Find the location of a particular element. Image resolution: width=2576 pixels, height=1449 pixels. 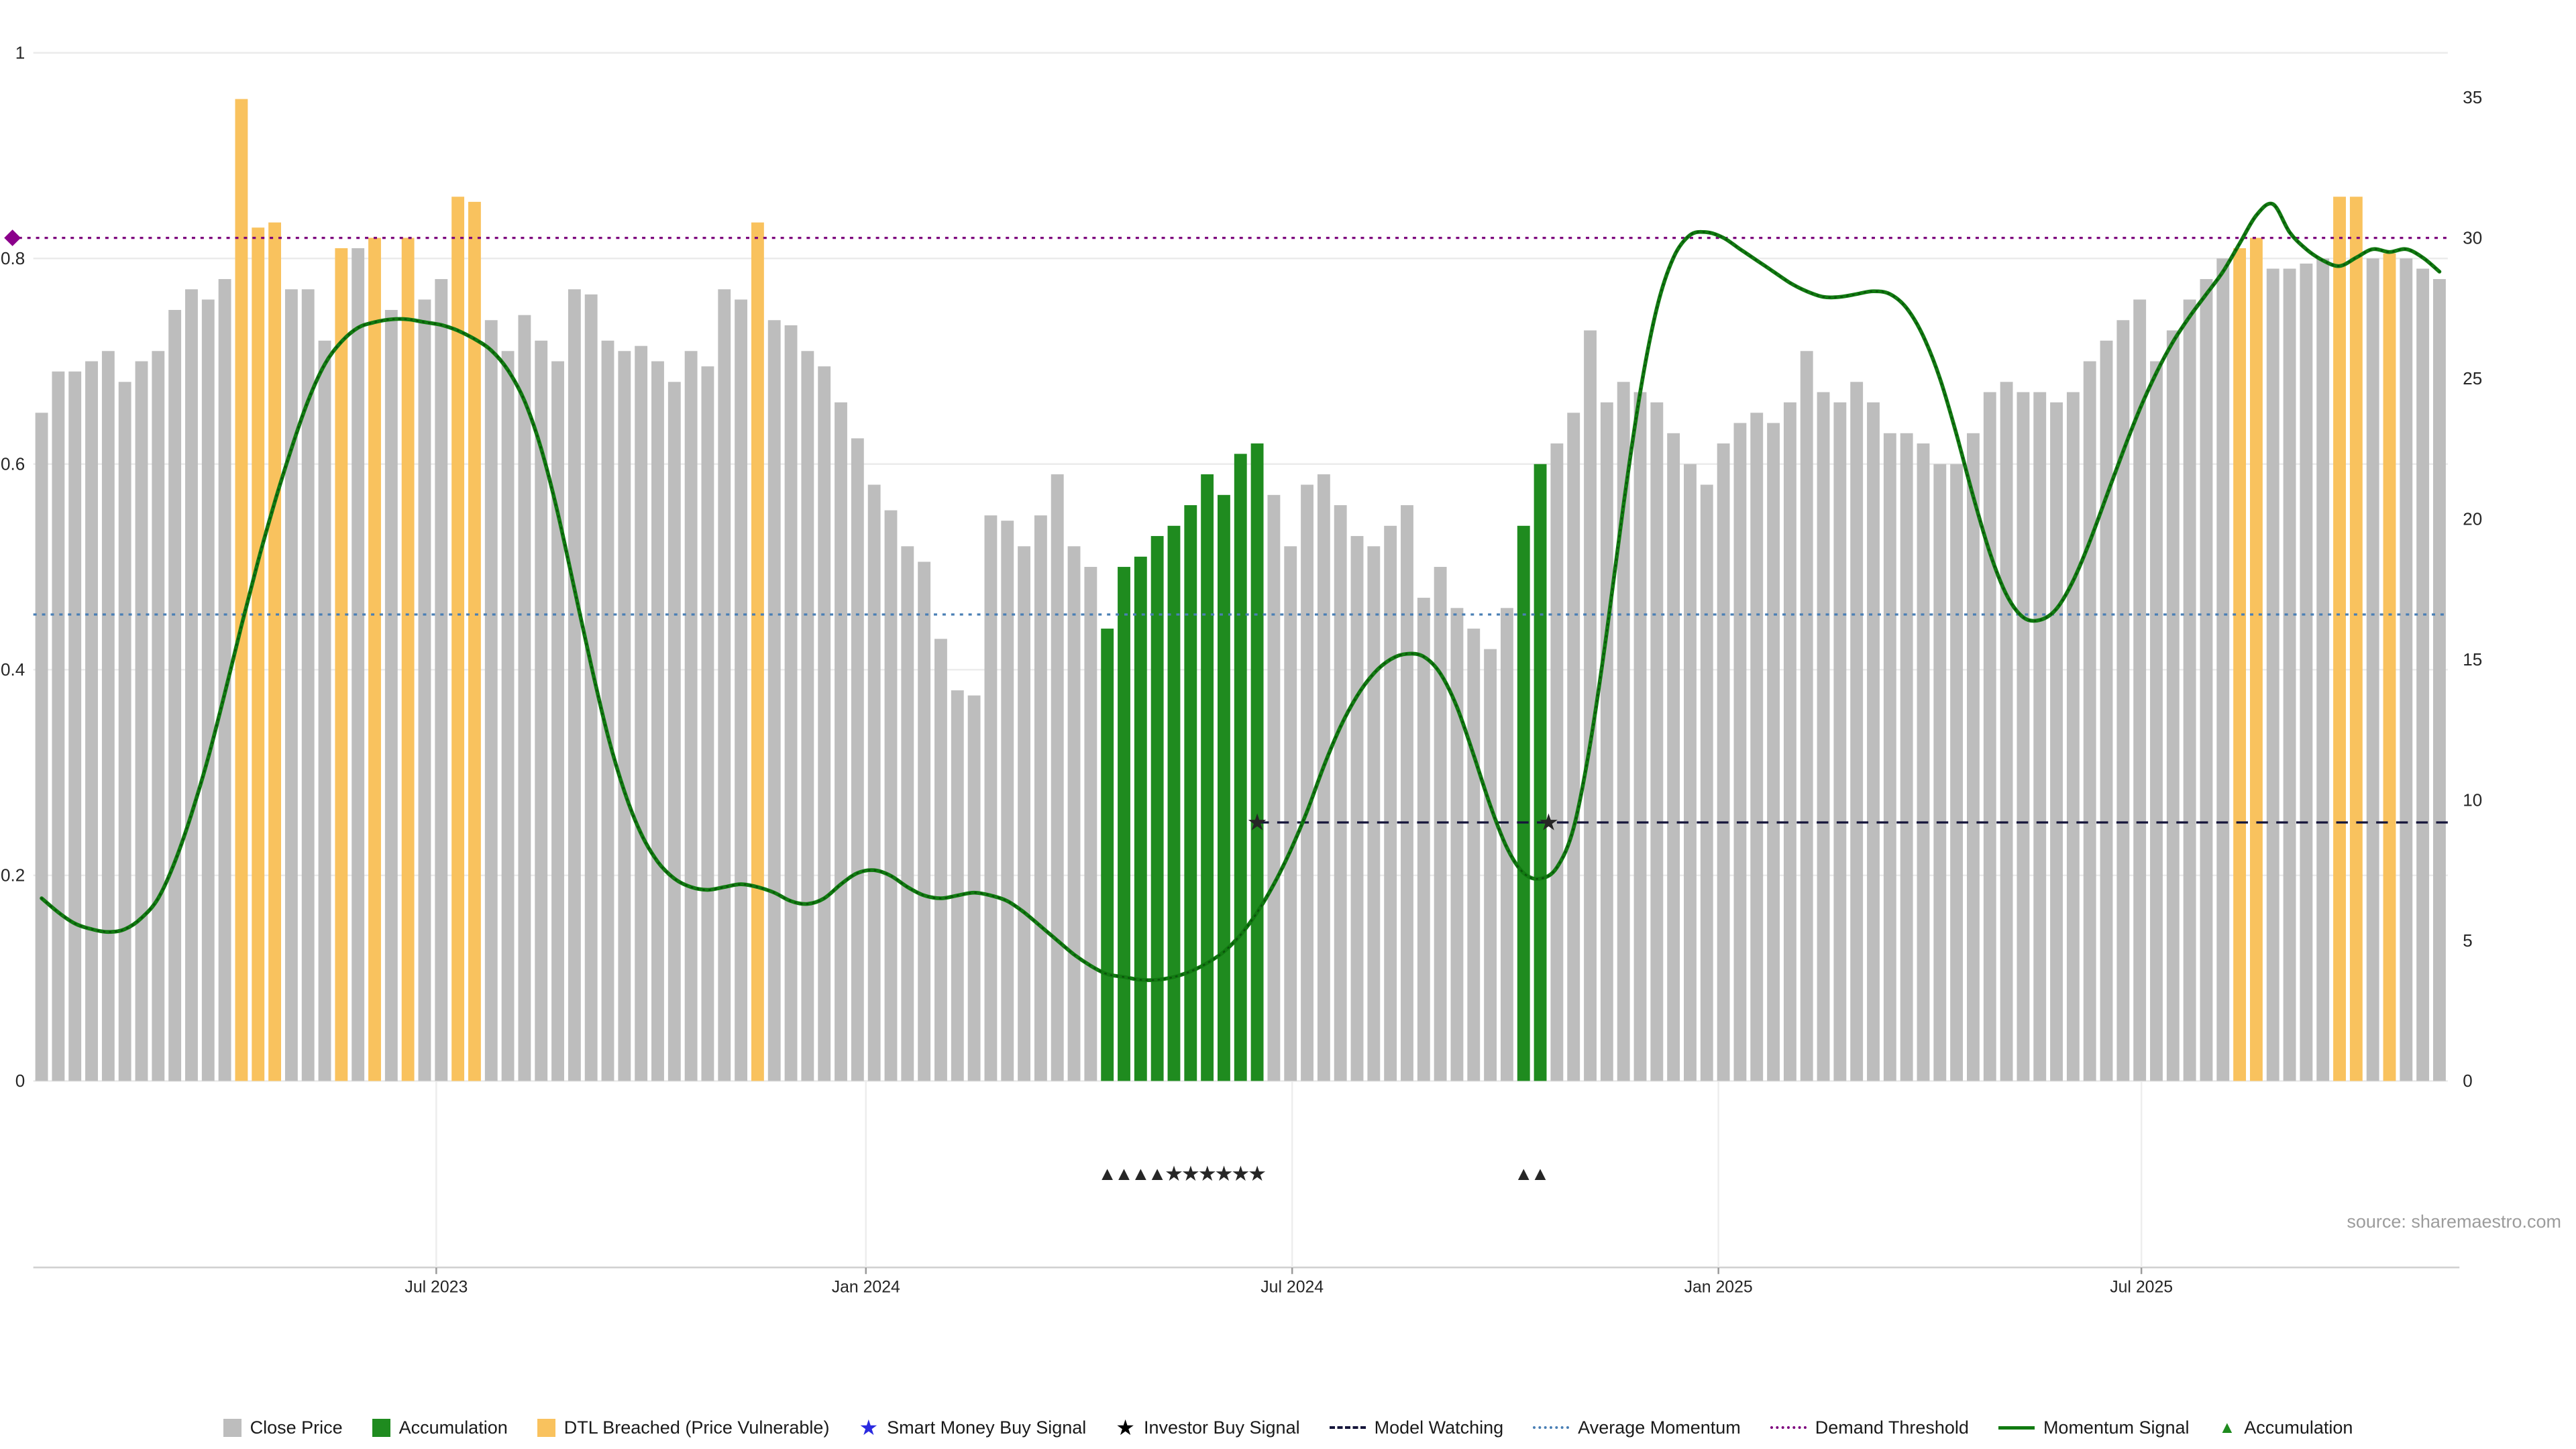

x-tick-label: Jul 2025 is located at coordinates (2141, 1287).